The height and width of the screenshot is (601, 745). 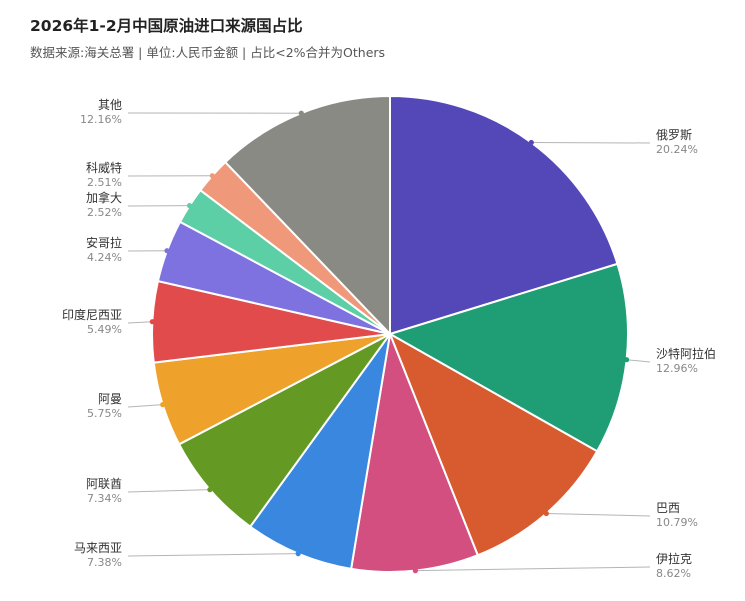 I want to click on slice-percent: 12.96%, so click(x=677, y=368).